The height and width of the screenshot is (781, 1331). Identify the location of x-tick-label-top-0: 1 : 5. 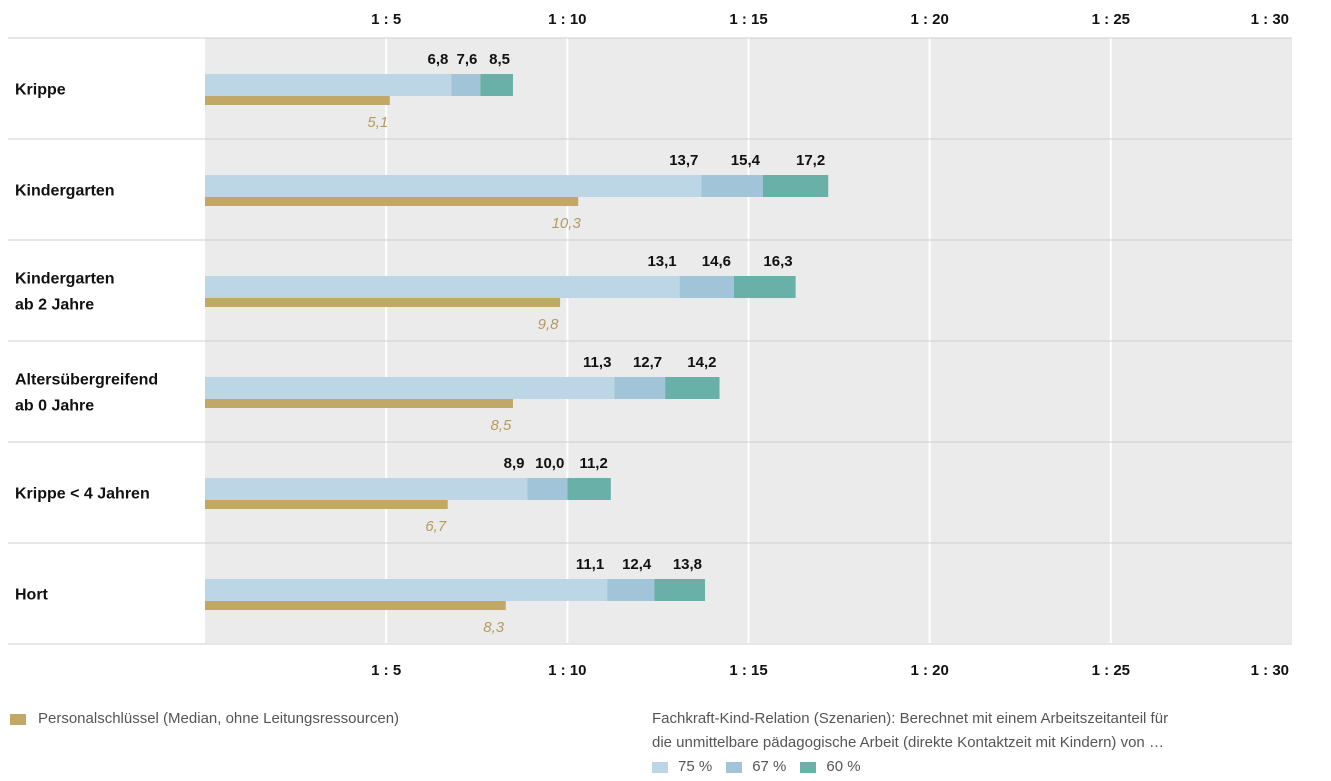
(386, 19).